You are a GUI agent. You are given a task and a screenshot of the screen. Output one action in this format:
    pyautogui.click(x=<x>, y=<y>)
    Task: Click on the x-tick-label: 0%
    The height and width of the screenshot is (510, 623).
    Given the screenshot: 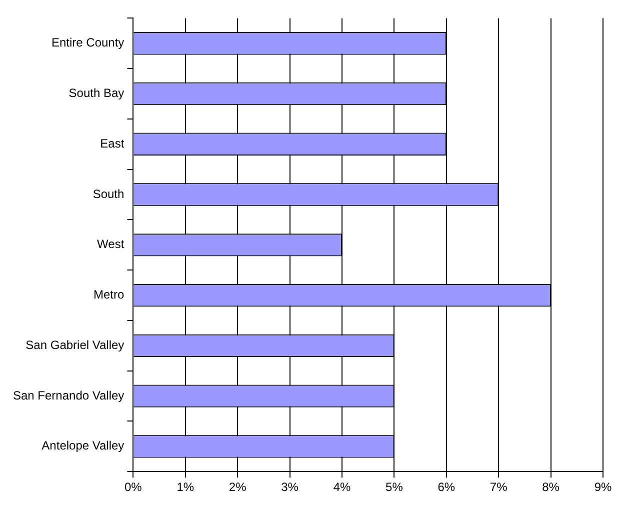 What is the action you would take?
    pyautogui.click(x=133, y=487)
    